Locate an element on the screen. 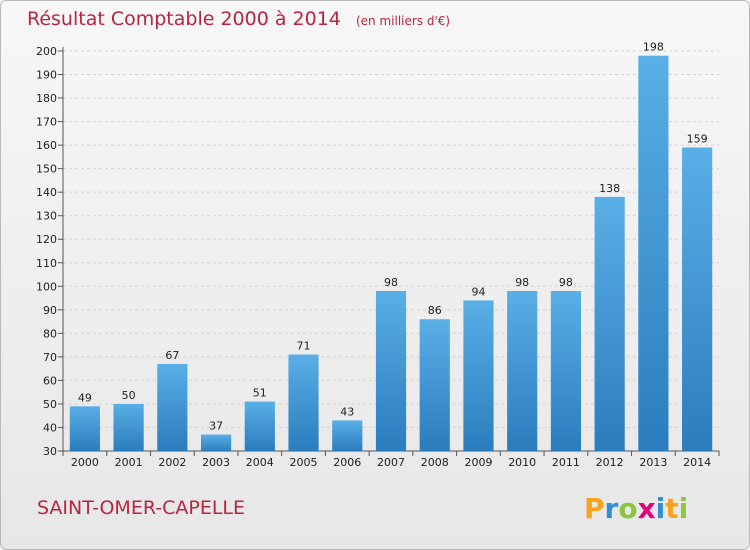  bar-2007 is located at coordinates (391, 371).